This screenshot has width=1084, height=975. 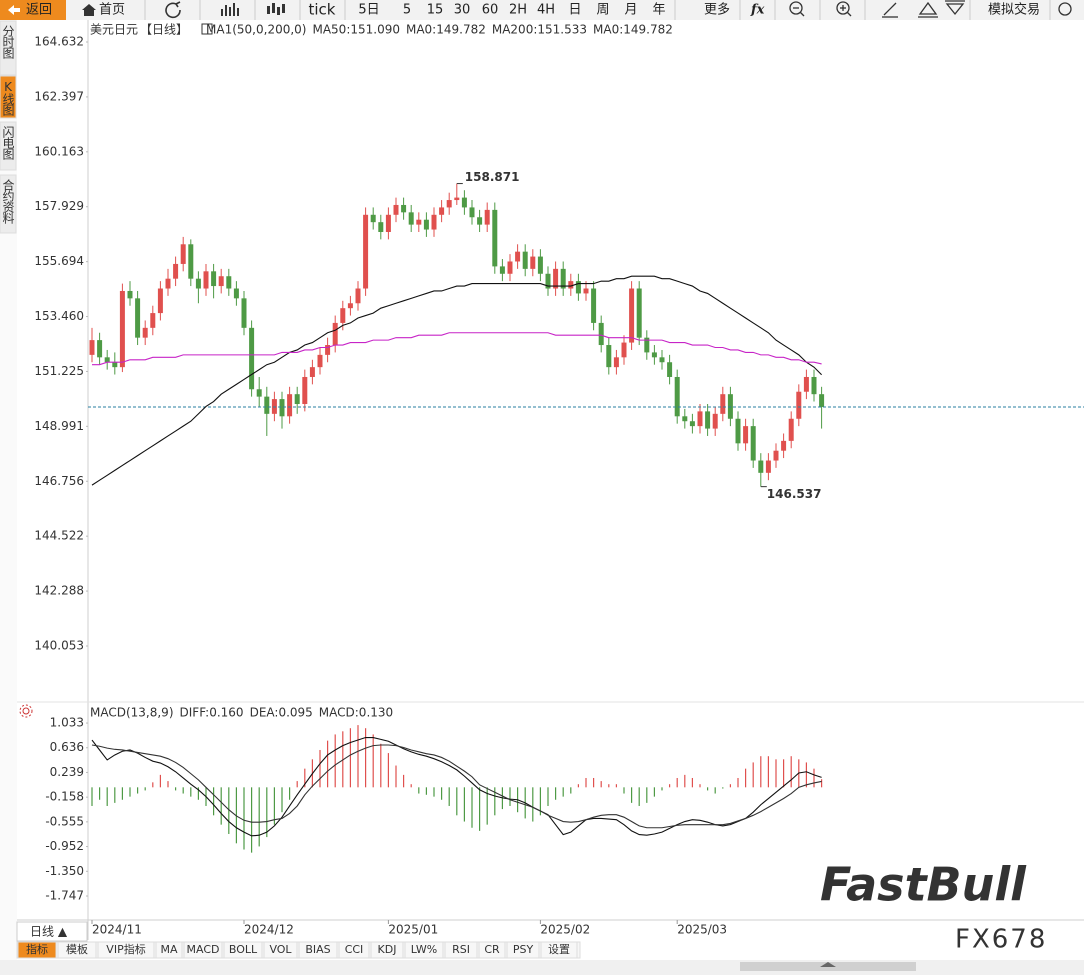 What do you see at coordinates (230, 9) in the screenshot?
I see `bar-icon` at bounding box center [230, 9].